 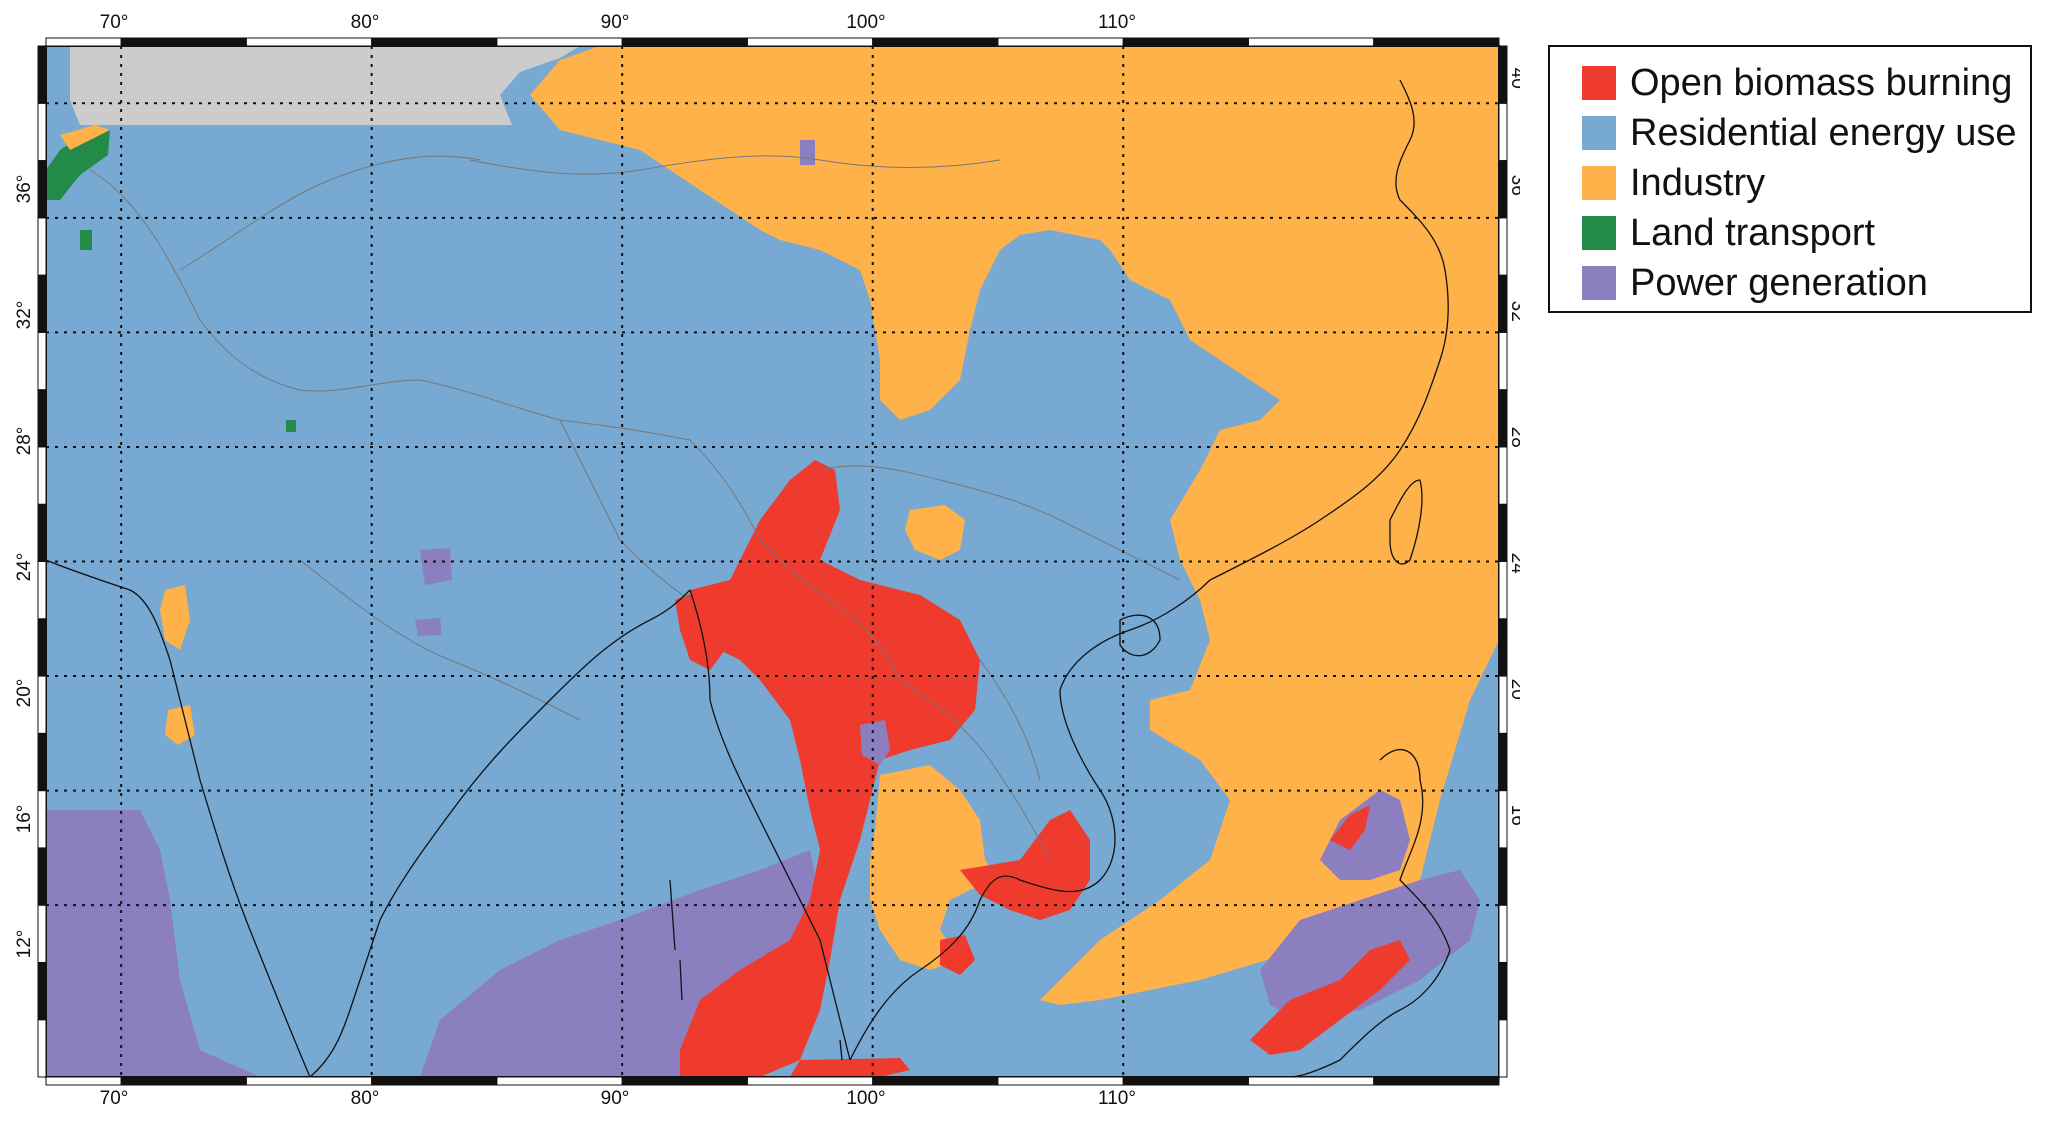 What do you see at coordinates (291, 426) in the screenshot?
I see `land-transport-region-delhi` at bounding box center [291, 426].